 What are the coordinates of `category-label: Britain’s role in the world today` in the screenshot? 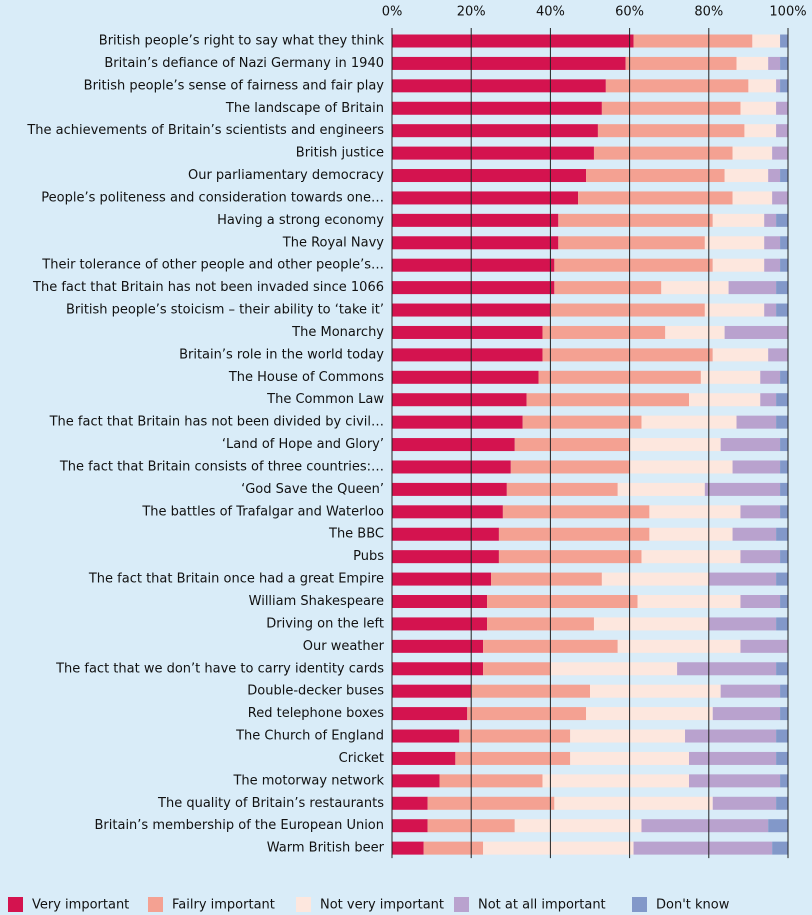 It's located at (281, 354).